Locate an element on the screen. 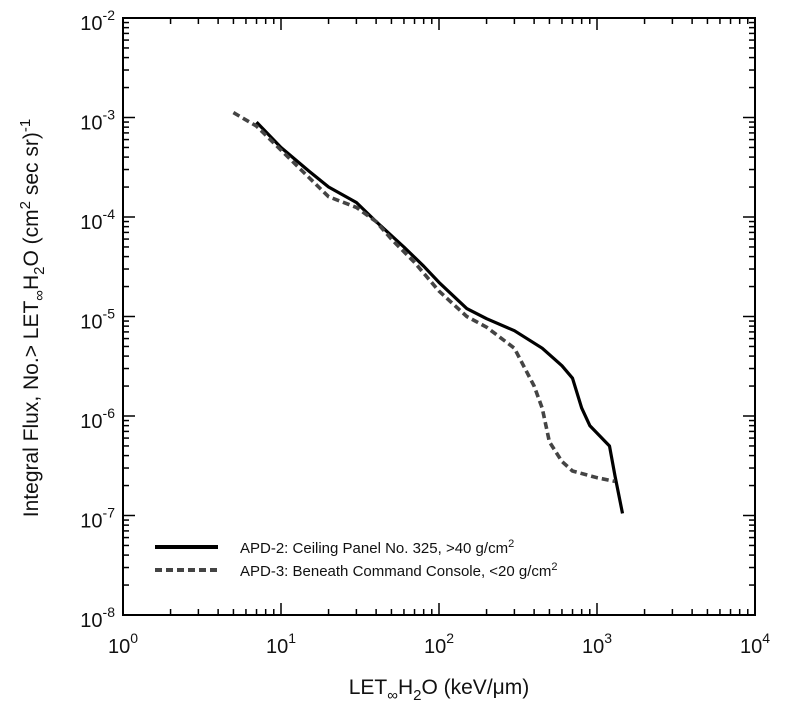  x-tick-label: 10³ is located at coordinates (597, 644).